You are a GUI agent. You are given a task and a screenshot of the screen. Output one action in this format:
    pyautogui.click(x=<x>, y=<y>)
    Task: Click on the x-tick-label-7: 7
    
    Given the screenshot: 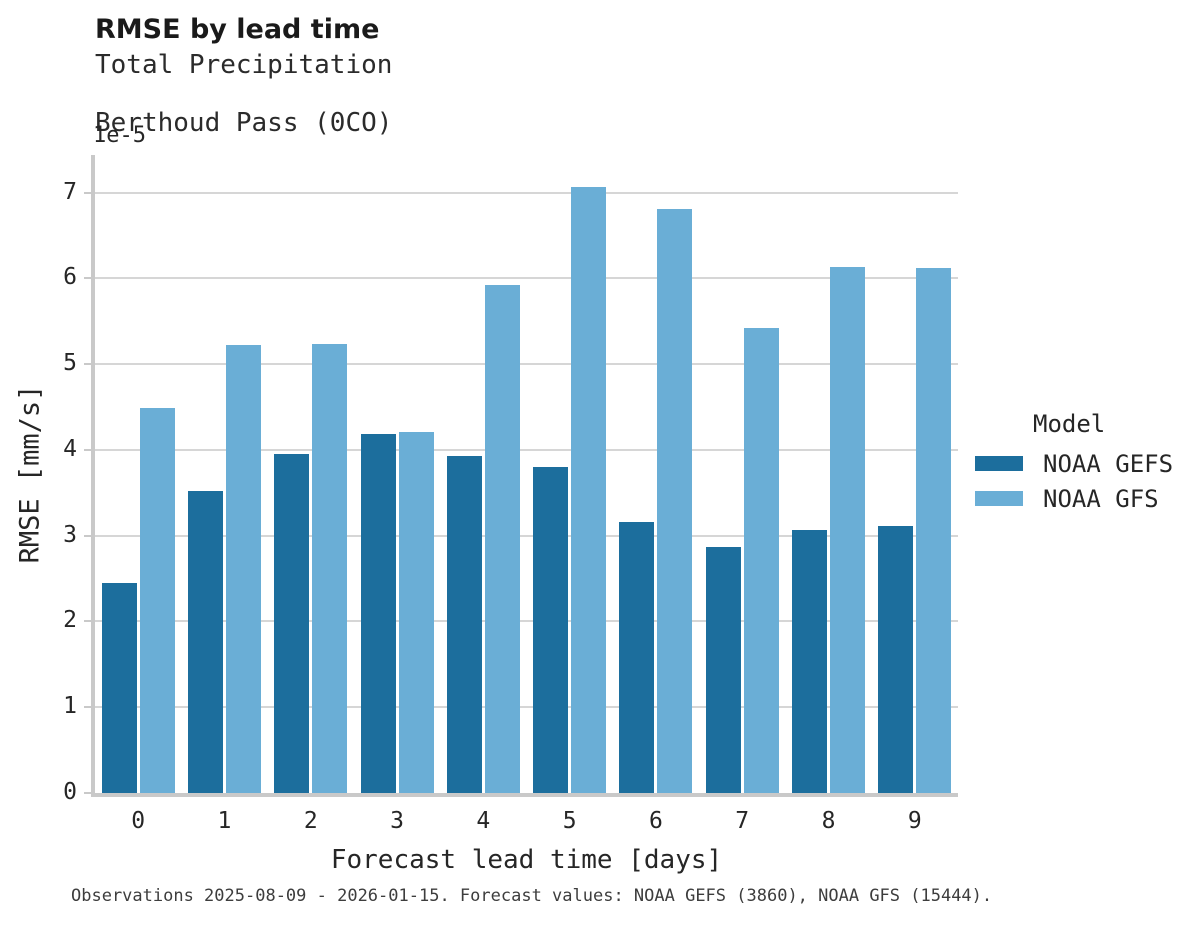 What is the action you would take?
    pyautogui.click(x=742, y=821)
    